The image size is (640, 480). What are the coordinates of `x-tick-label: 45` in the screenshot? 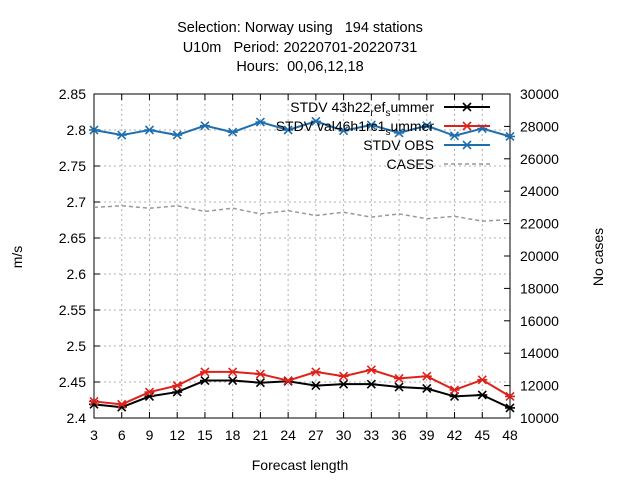 It's located at (482, 435).